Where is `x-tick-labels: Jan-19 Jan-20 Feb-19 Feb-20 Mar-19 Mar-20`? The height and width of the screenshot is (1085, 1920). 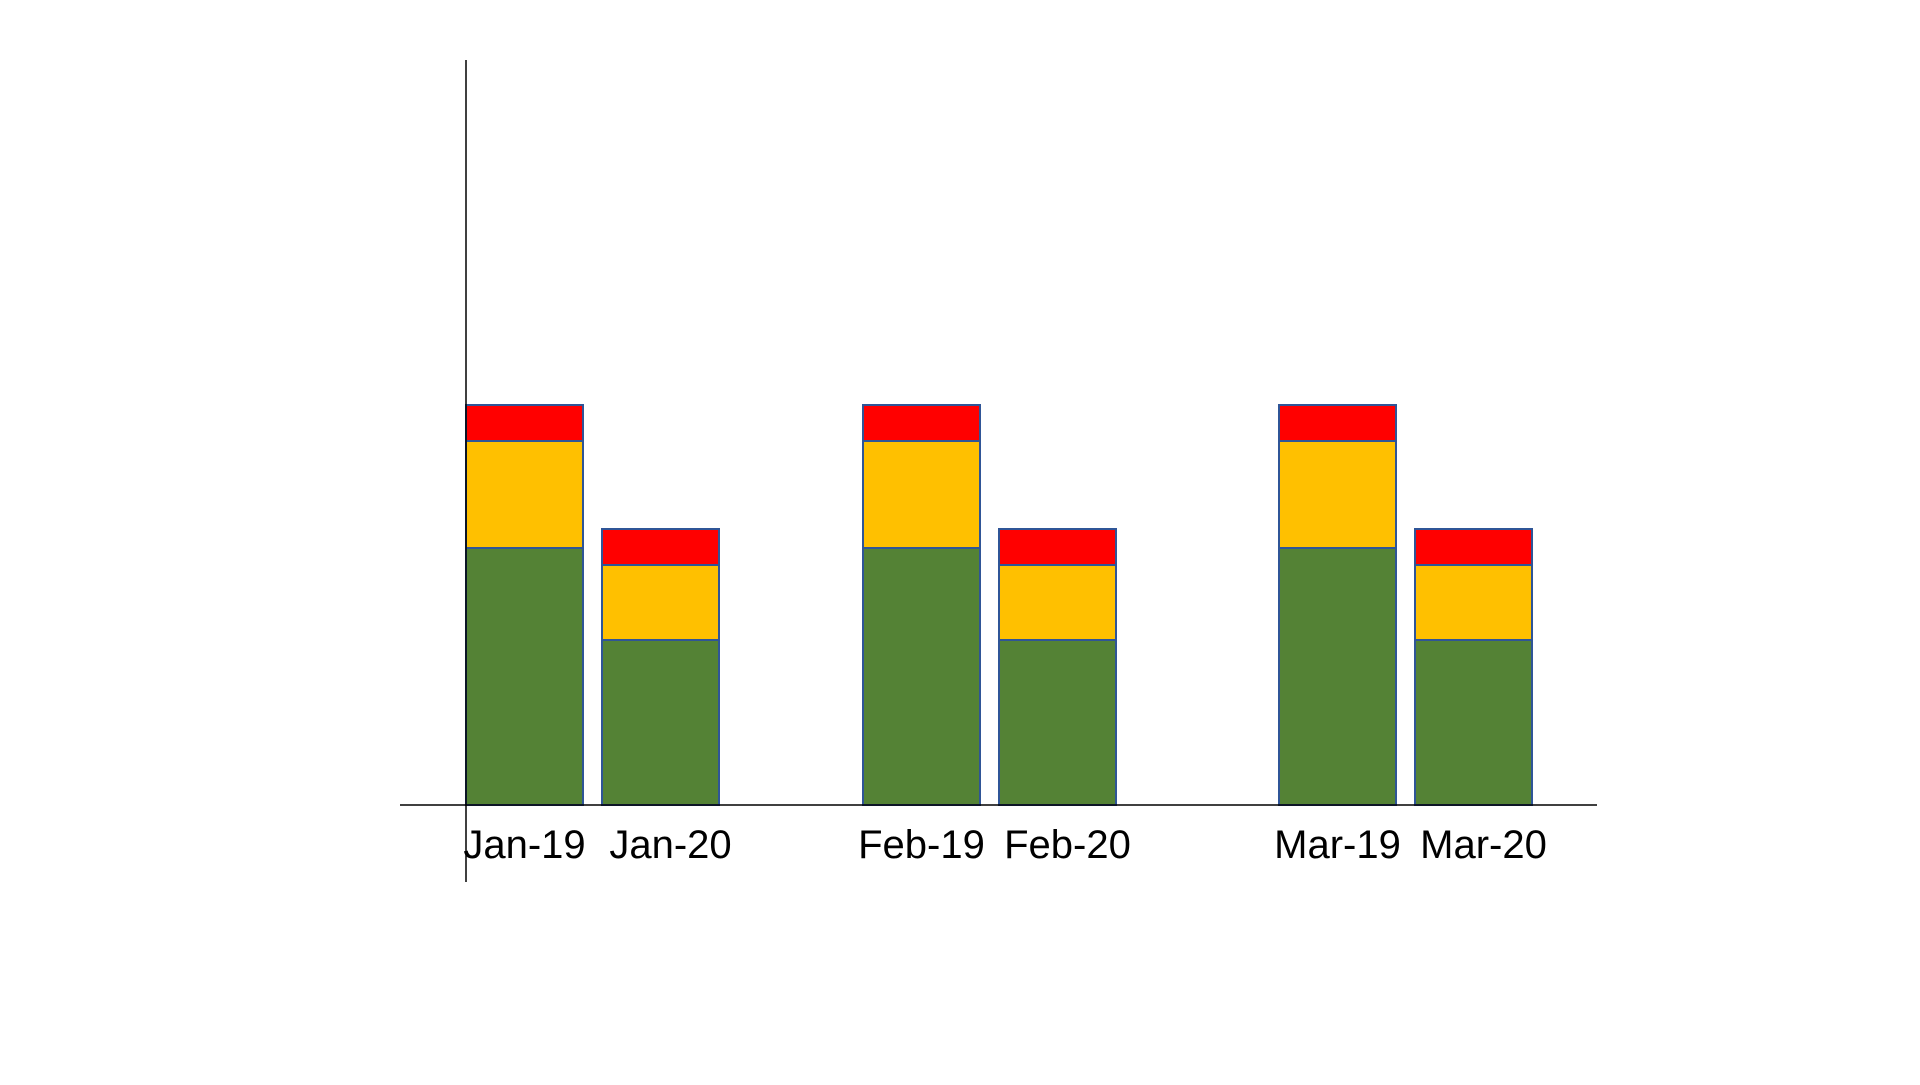
x-tick-labels: Jan-19 Jan-20 Feb-19 Feb-20 Mar-19 Mar-20 is located at coordinates (1005, 845).